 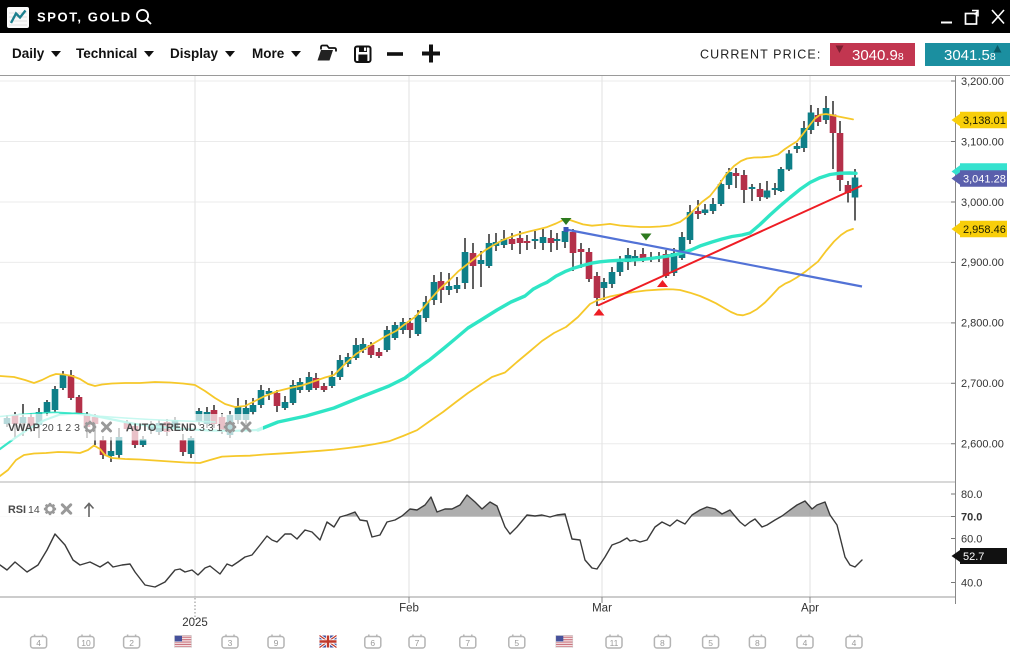 What do you see at coordinates (982, 203) in the screenshot?
I see `svg-text: 3,000.00` at bounding box center [982, 203].